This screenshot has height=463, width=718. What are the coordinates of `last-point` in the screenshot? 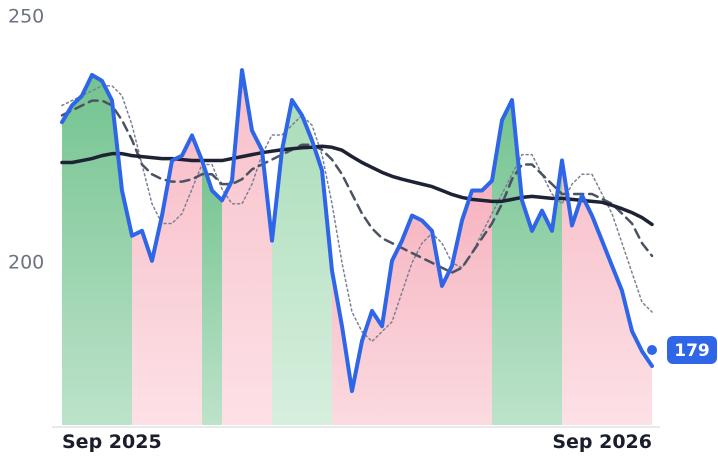 It's located at (652, 350).